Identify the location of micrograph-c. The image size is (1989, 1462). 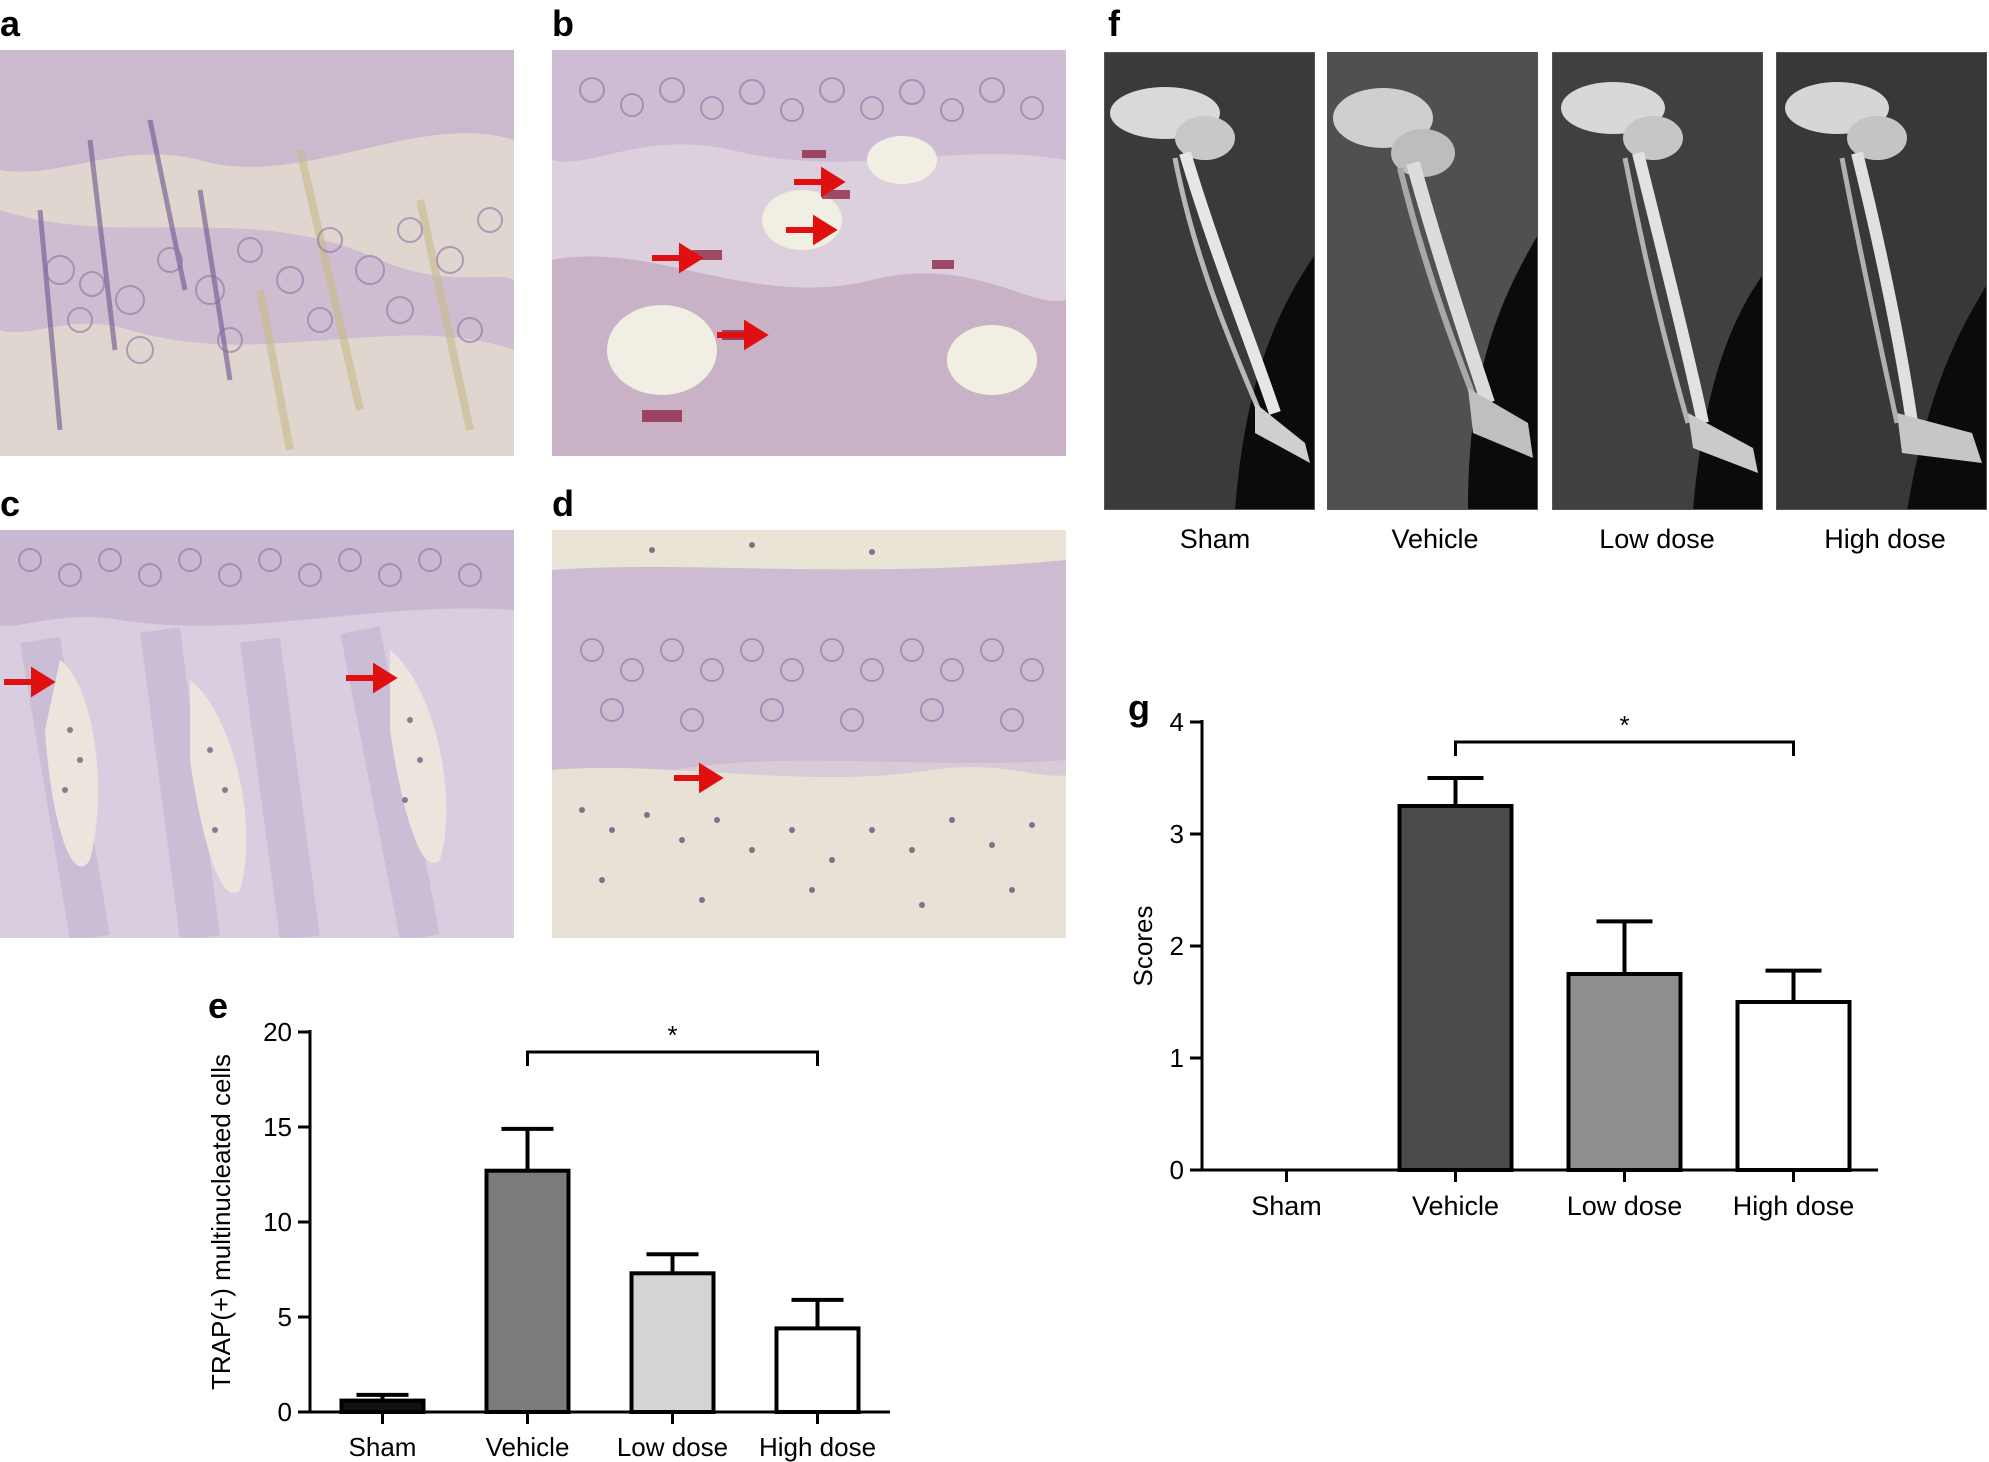
(257, 734).